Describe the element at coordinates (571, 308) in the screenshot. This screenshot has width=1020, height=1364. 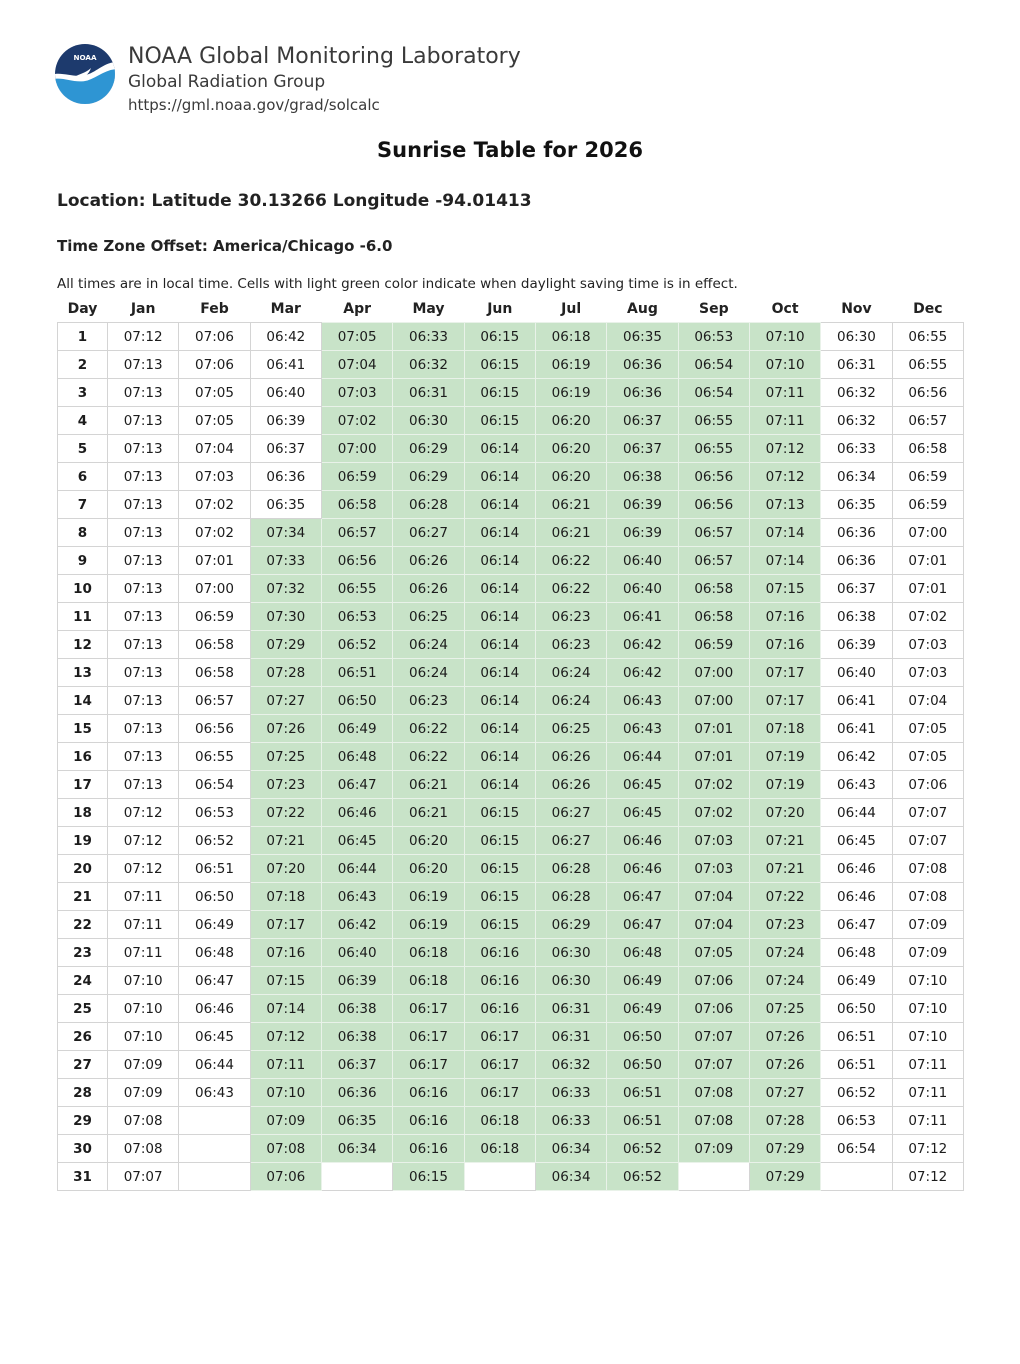
I see `column-header-jul: Jul` at that location.